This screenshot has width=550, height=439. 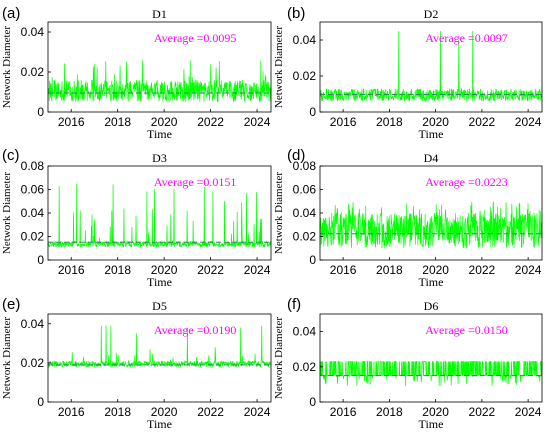 What do you see at coordinates (159, 306) in the screenshot?
I see `panel-title: D5` at bounding box center [159, 306].